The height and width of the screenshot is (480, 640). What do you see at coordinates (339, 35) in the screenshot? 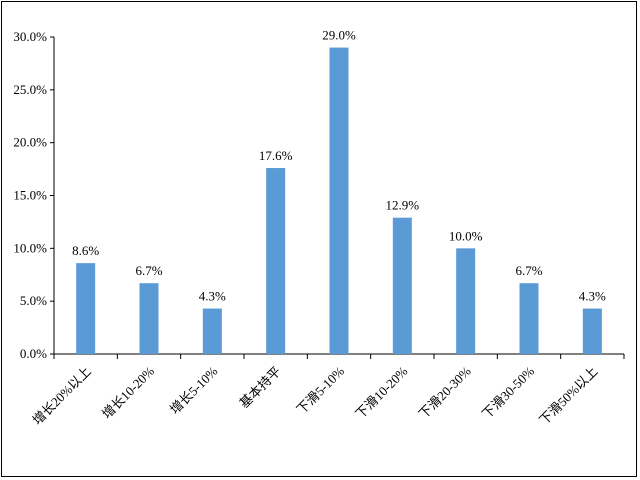
I see `data-label: 29.0%` at bounding box center [339, 35].